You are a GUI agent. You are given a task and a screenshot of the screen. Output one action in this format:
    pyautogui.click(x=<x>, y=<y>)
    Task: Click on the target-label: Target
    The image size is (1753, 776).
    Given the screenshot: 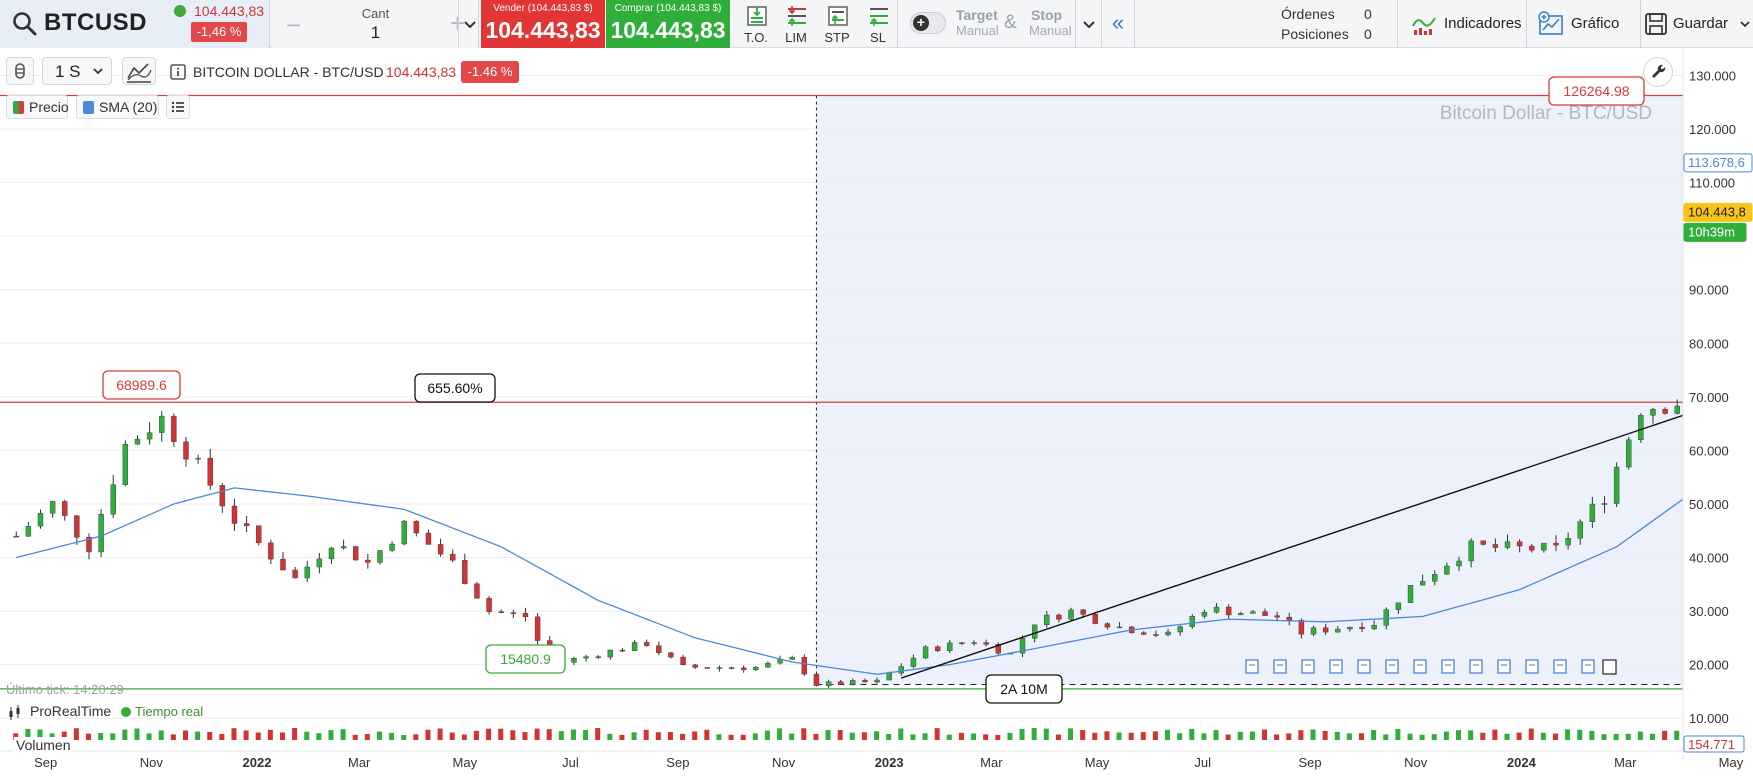 What is the action you would take?
    pyautogui.click(x=977, y=15)
    